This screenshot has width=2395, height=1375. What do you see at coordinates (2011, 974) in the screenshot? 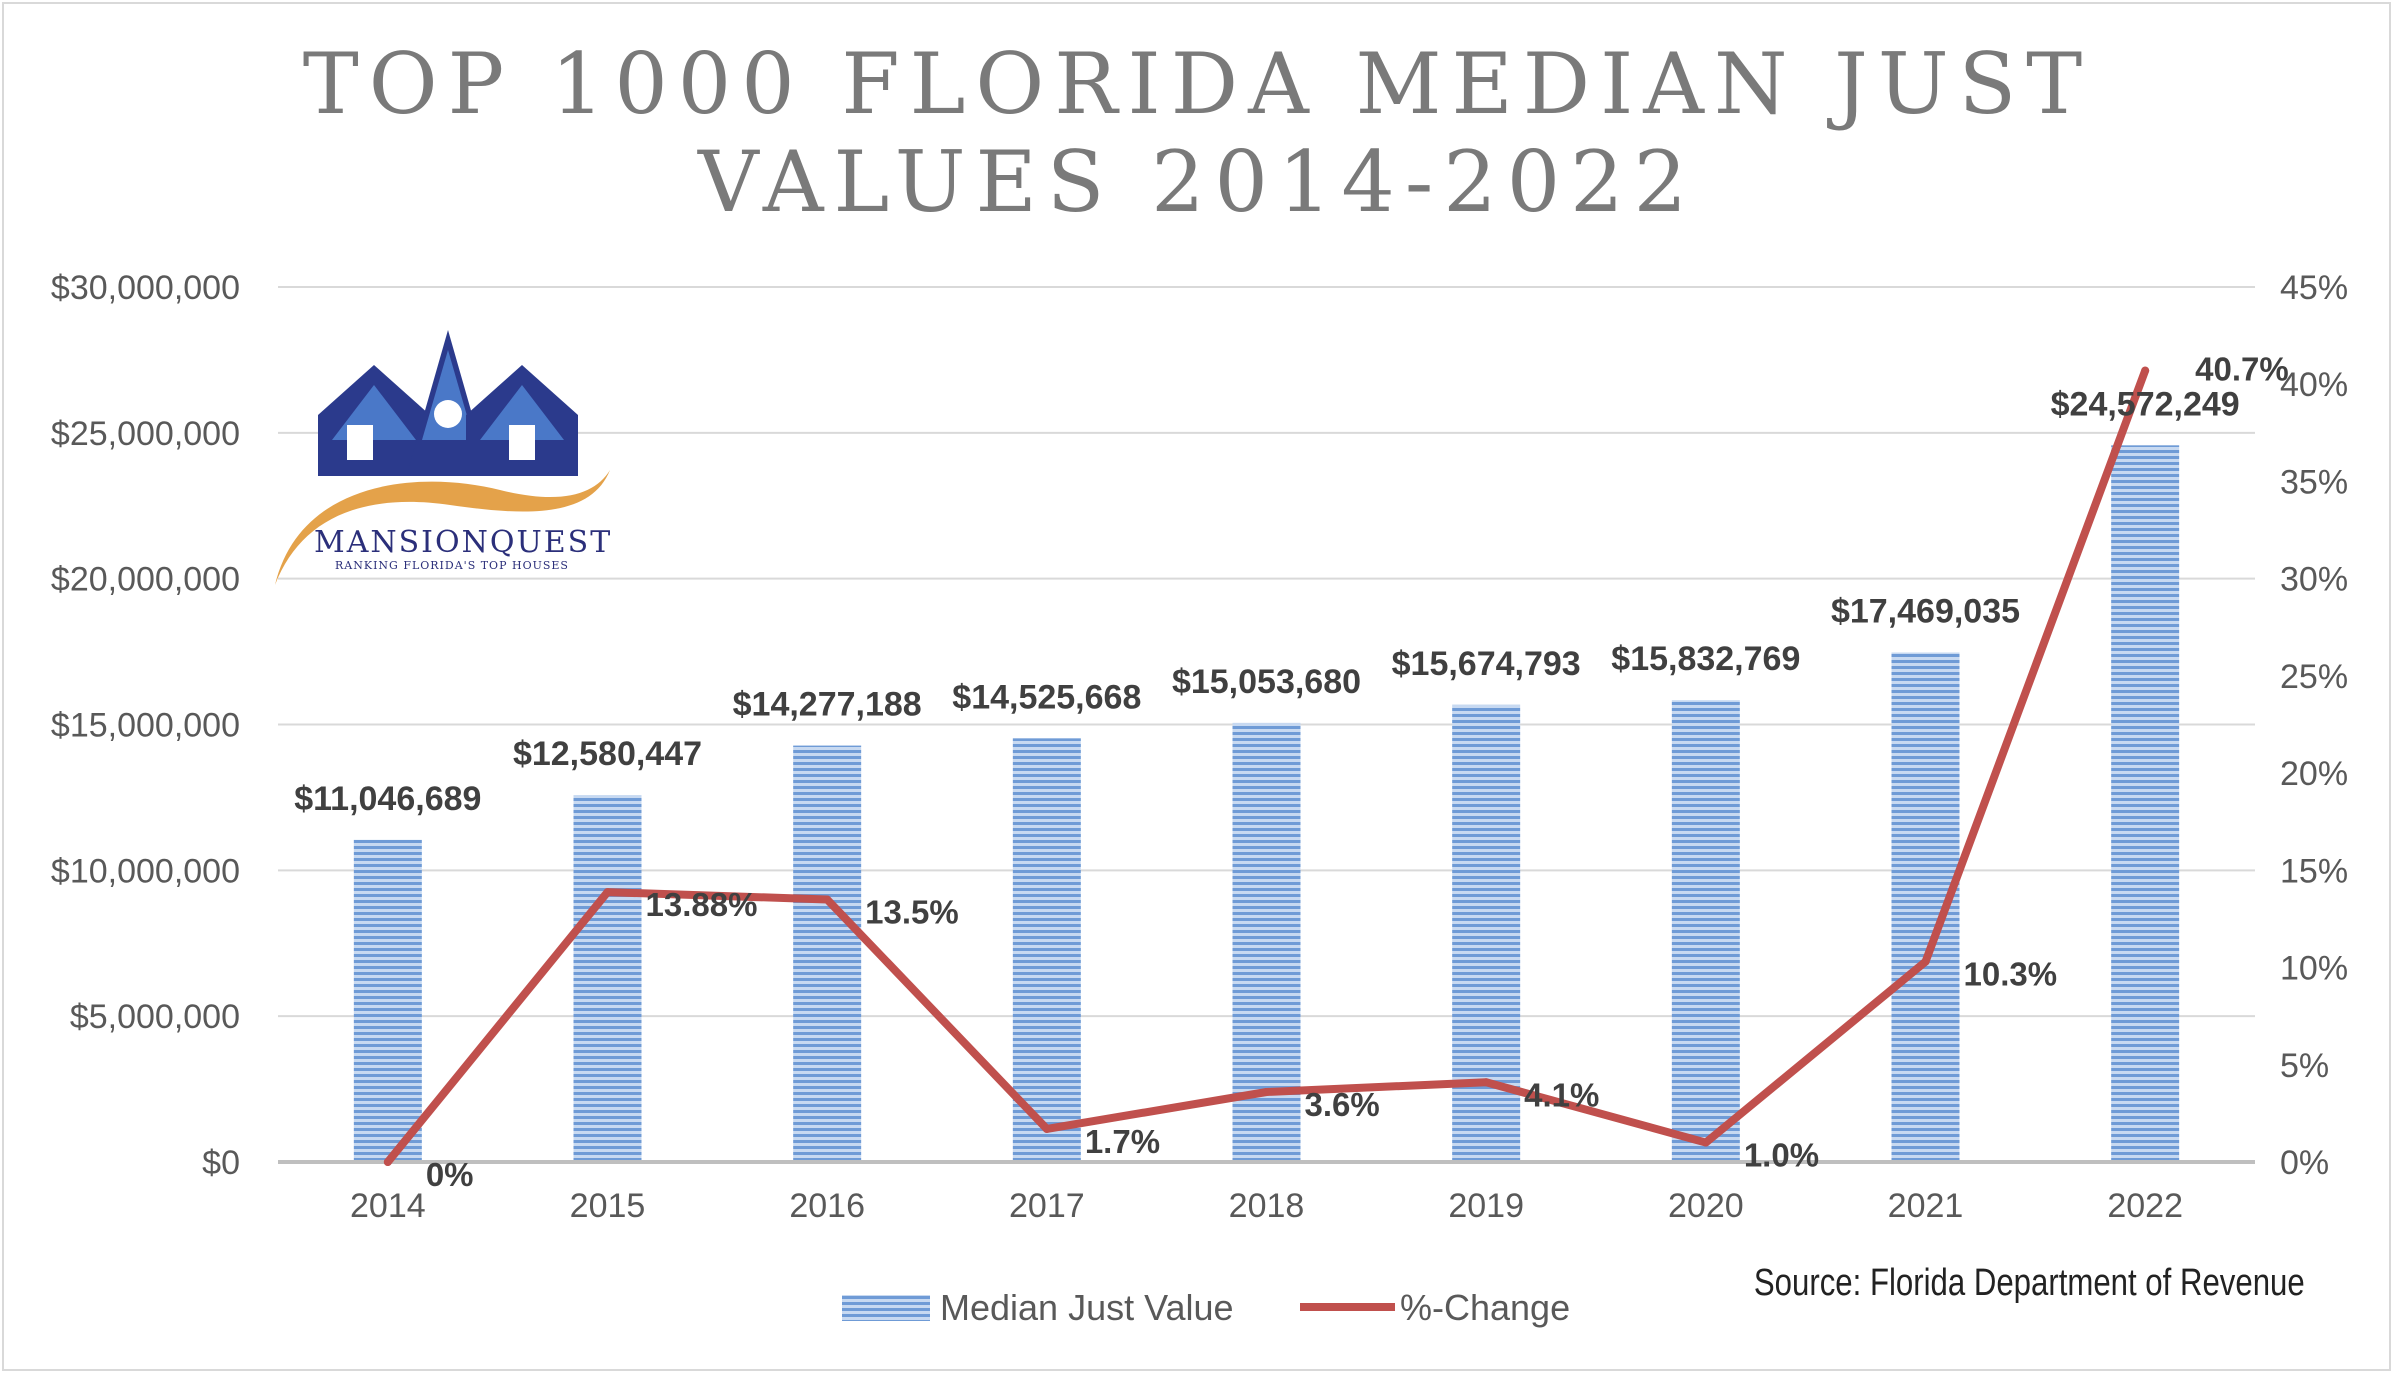
I see `pct-value-label: 10.3%` at bounding box center [2011, 974].